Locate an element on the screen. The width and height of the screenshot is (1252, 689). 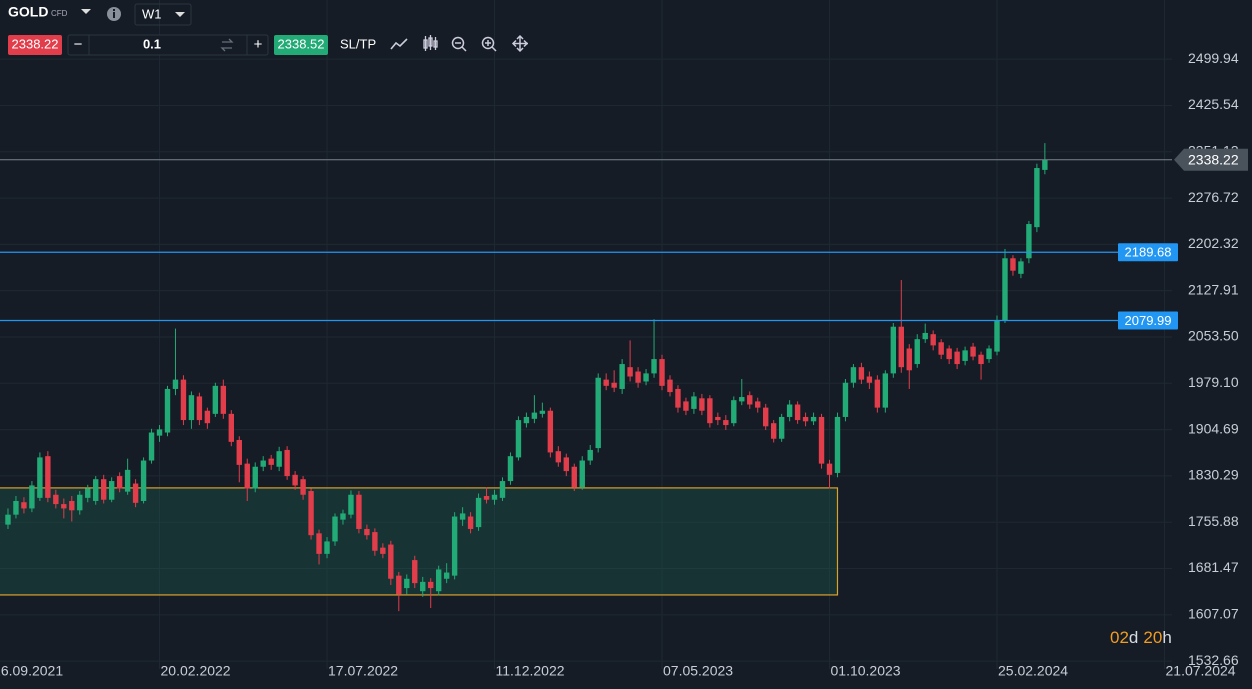
line-chart-icon is located at coordinates (399, 44).